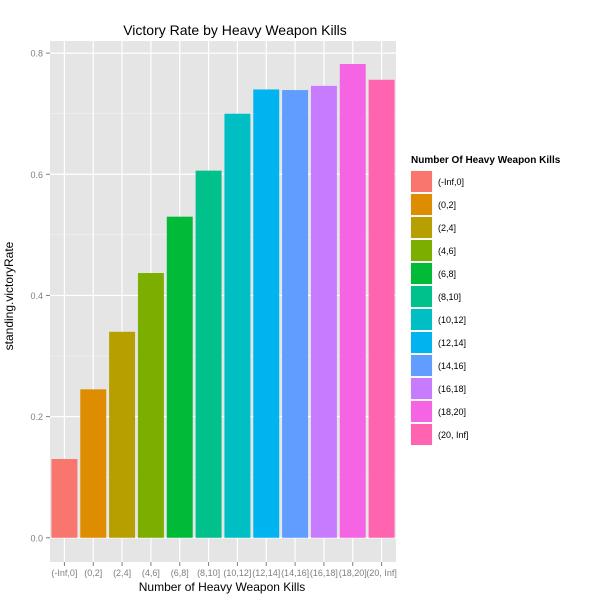  I want to click on legend-label: (6,8], so click(447, 274).